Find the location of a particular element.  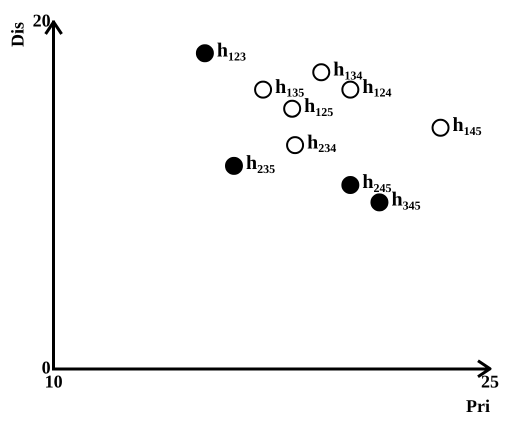

x-tick-label: 25 is located at coordinates (490, 381).